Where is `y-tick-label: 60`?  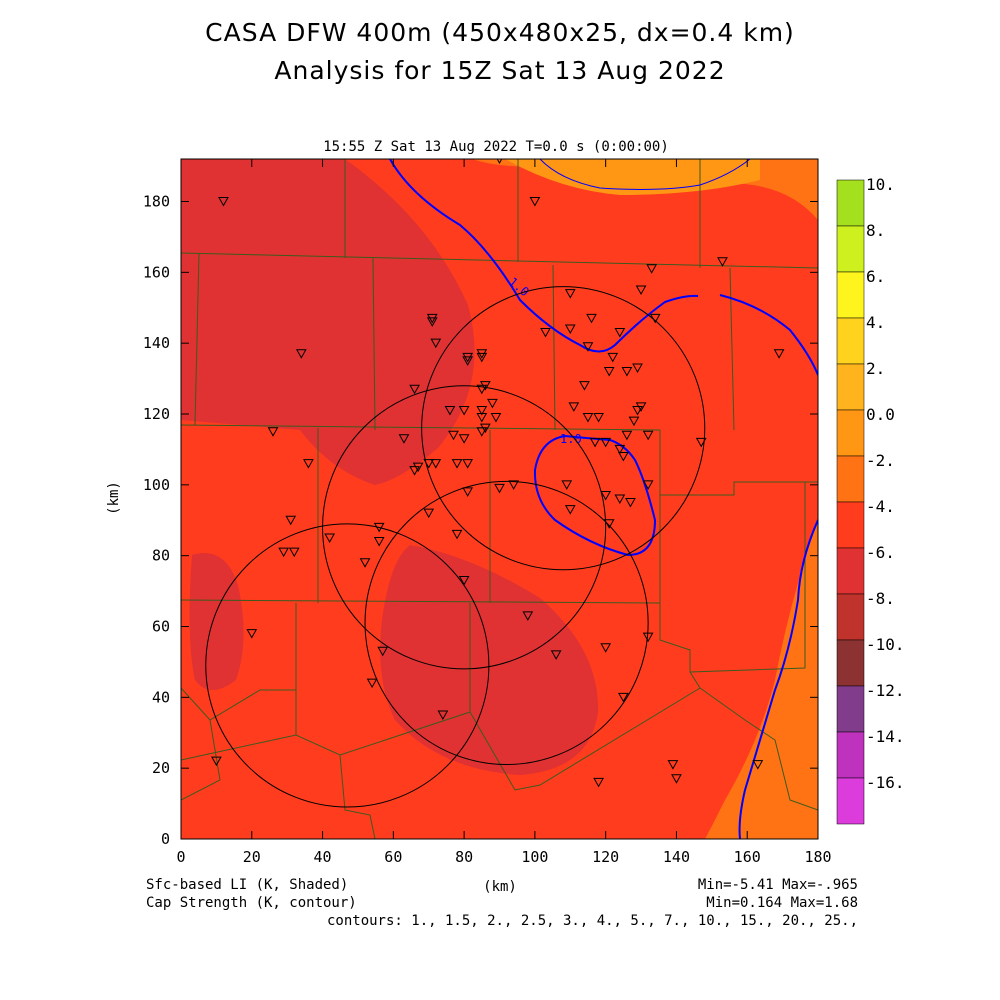 y-tick-label: 60 is located at coordinates (161, 627).